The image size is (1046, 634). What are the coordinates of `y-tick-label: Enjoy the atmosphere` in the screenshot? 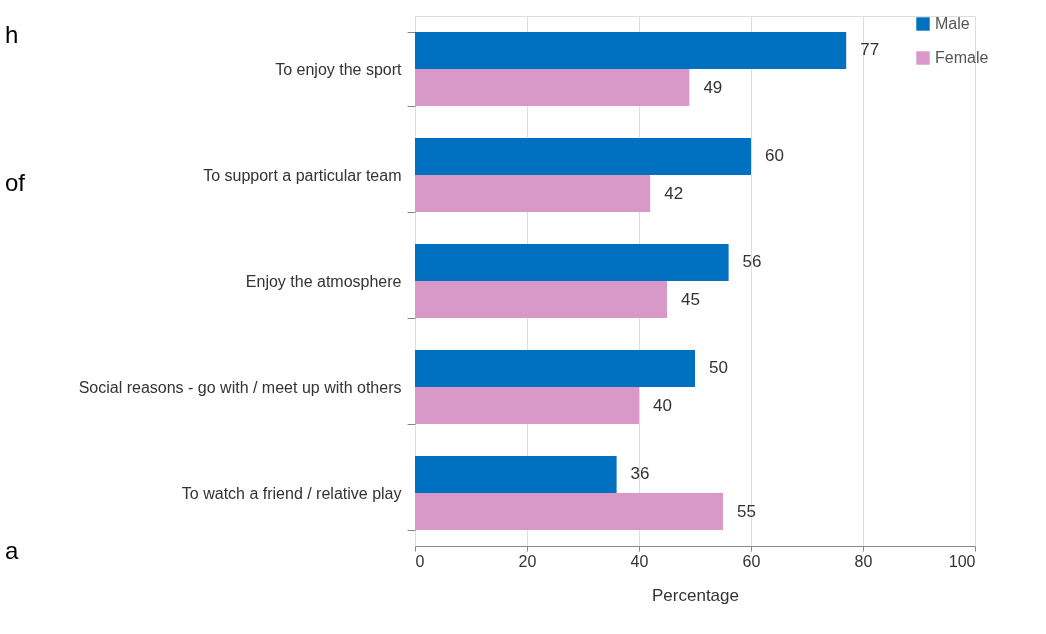 It's located at (323, 281).